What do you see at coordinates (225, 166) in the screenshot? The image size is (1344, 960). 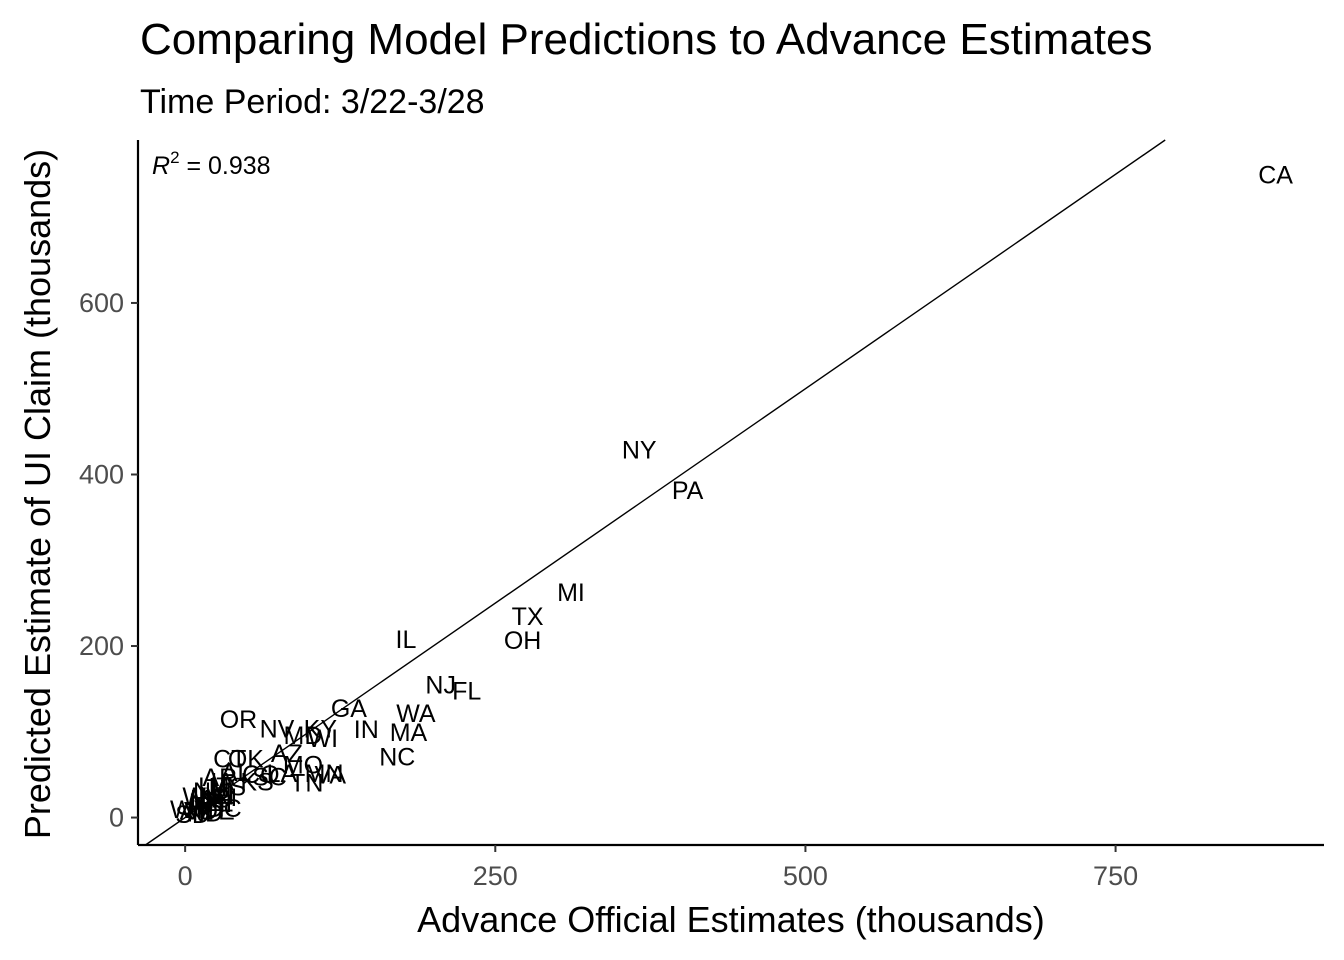 I see `r-squared-value: = 0.938` at bounding box center [225, 166].